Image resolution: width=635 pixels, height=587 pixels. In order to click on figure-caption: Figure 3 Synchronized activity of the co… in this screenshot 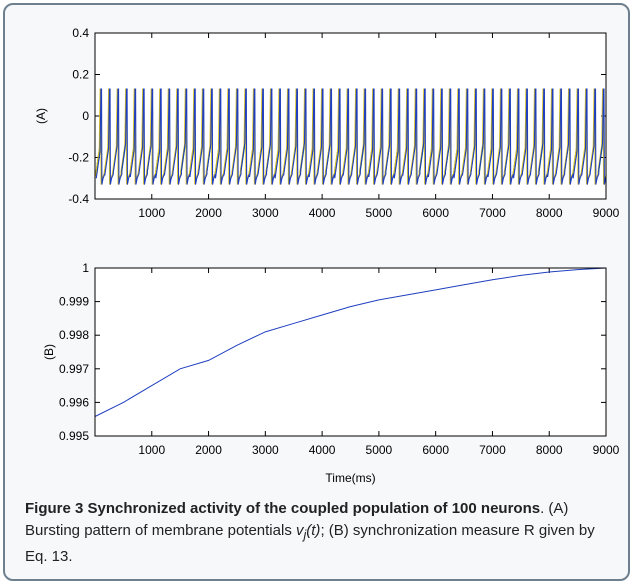, I will do `click(320, 533)`.